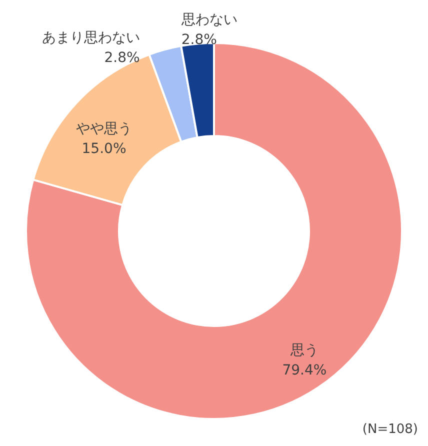  Describe the element at coordinates (209, 20) in the screenshot. I see `slice-label: 思わない` at that location.